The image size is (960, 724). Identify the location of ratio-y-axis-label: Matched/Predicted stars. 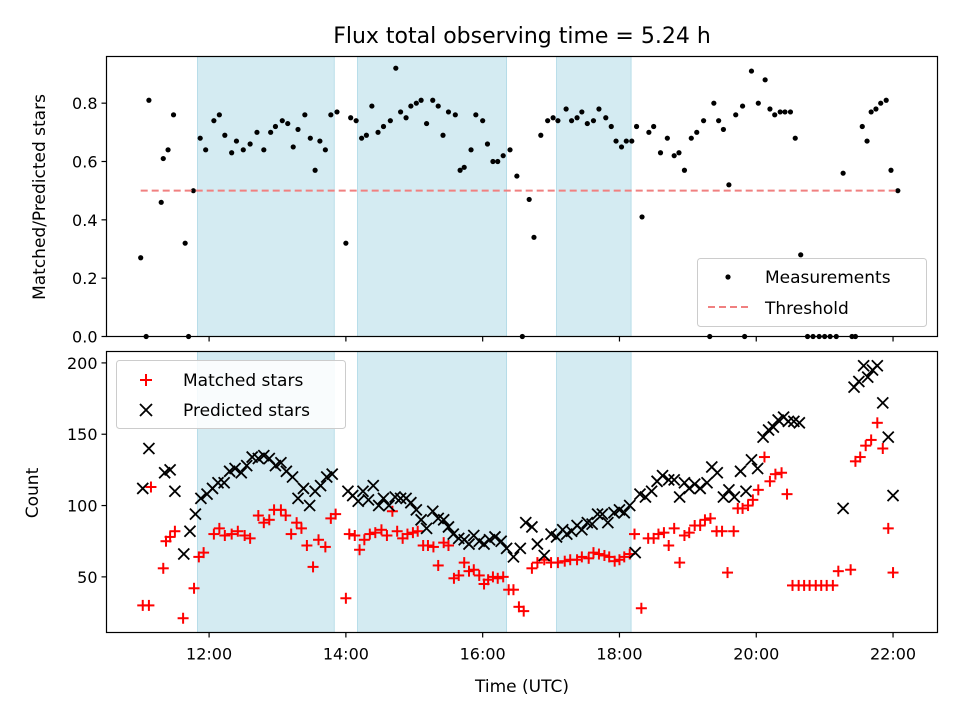
(40, 197).